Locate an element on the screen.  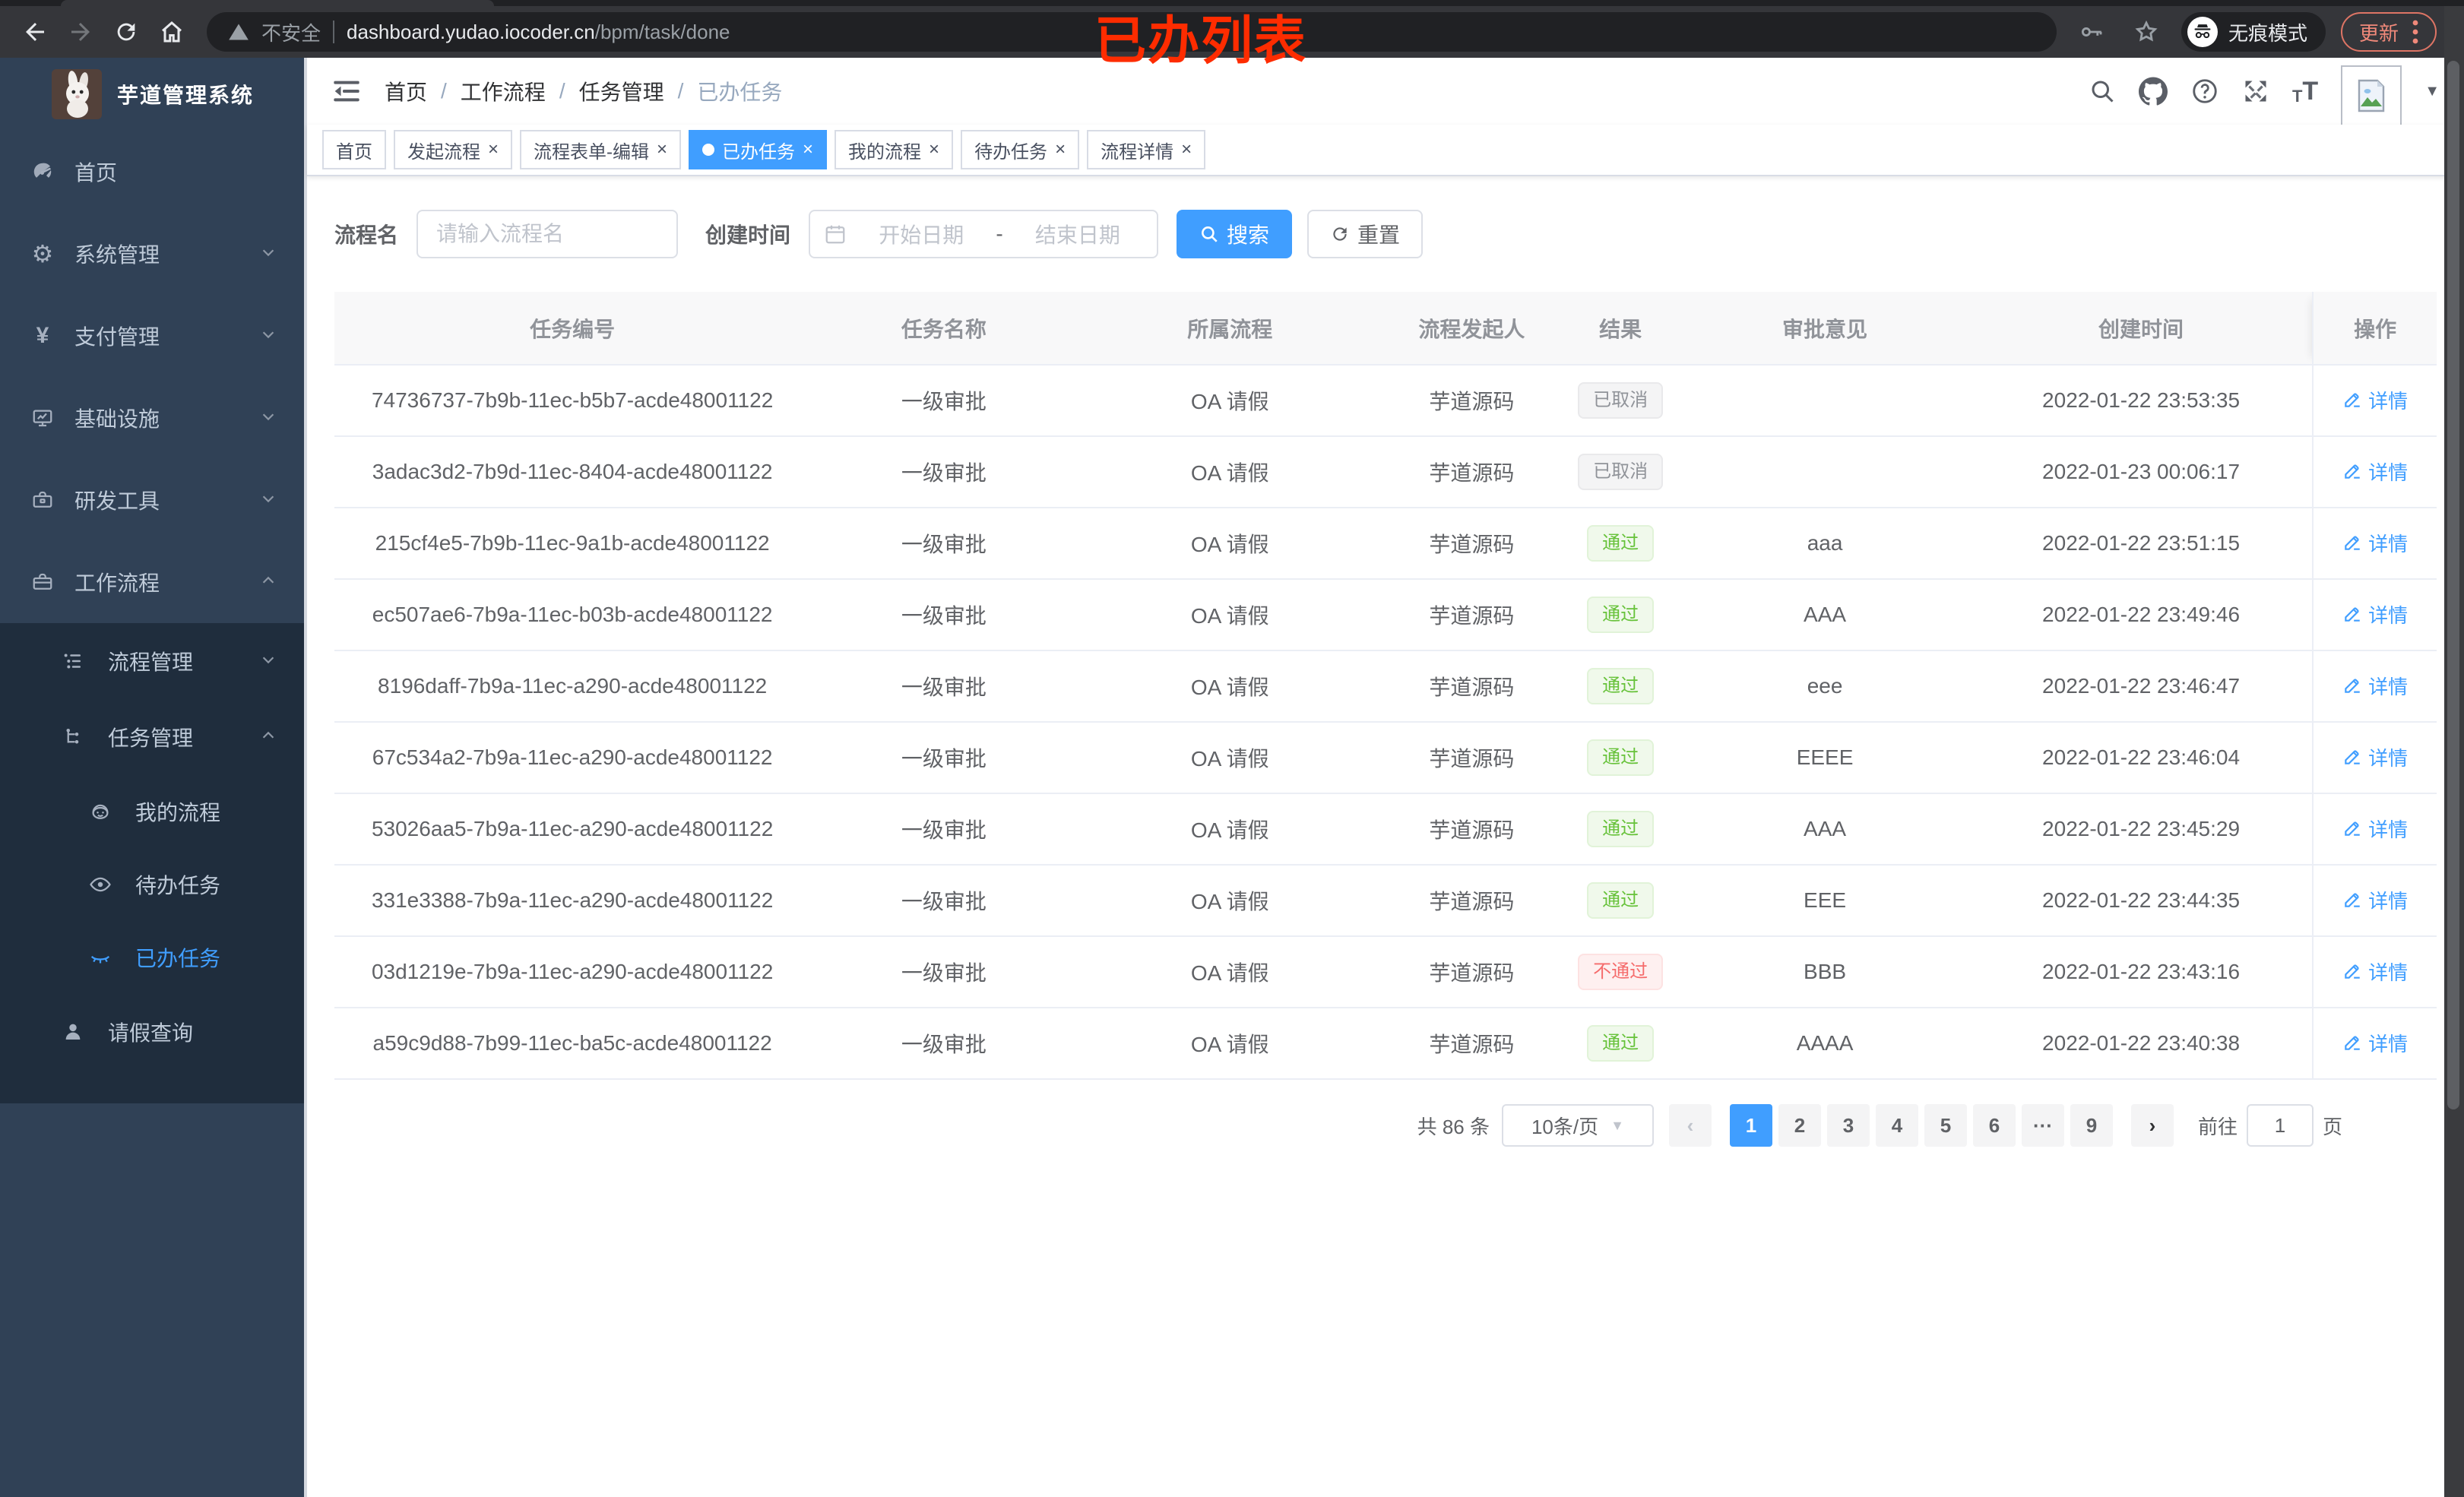
page-button-4: 4 is located at coordinates (1897, 1125).